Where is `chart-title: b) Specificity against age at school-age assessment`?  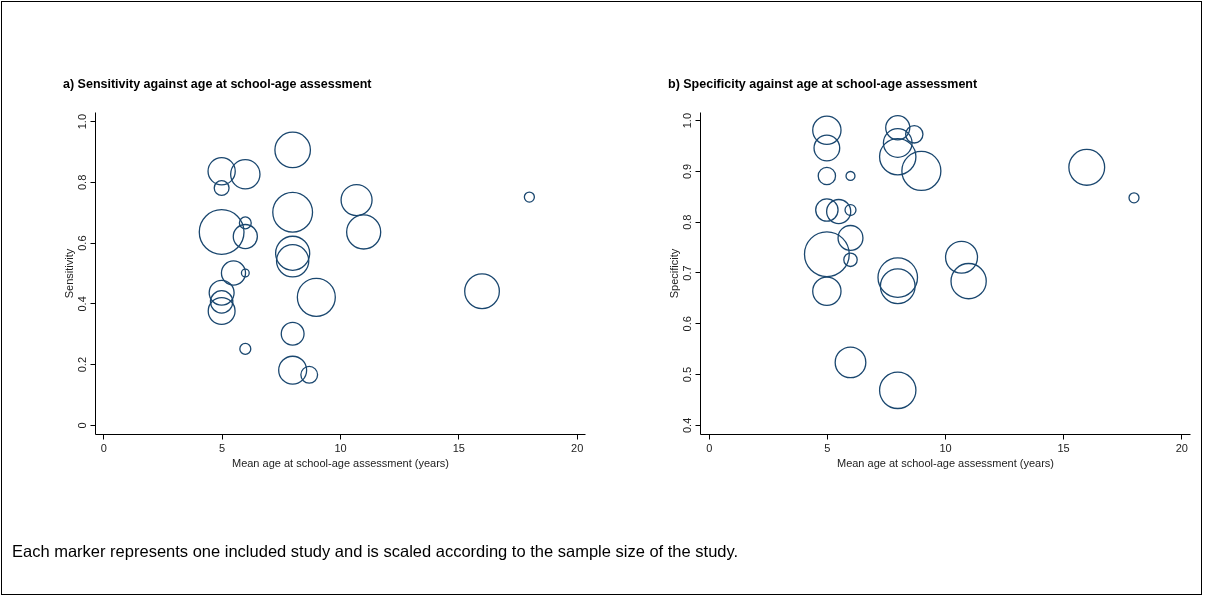 chart-title: b) Specificity against age at school-age assessment is located at coordinates (823, 83).